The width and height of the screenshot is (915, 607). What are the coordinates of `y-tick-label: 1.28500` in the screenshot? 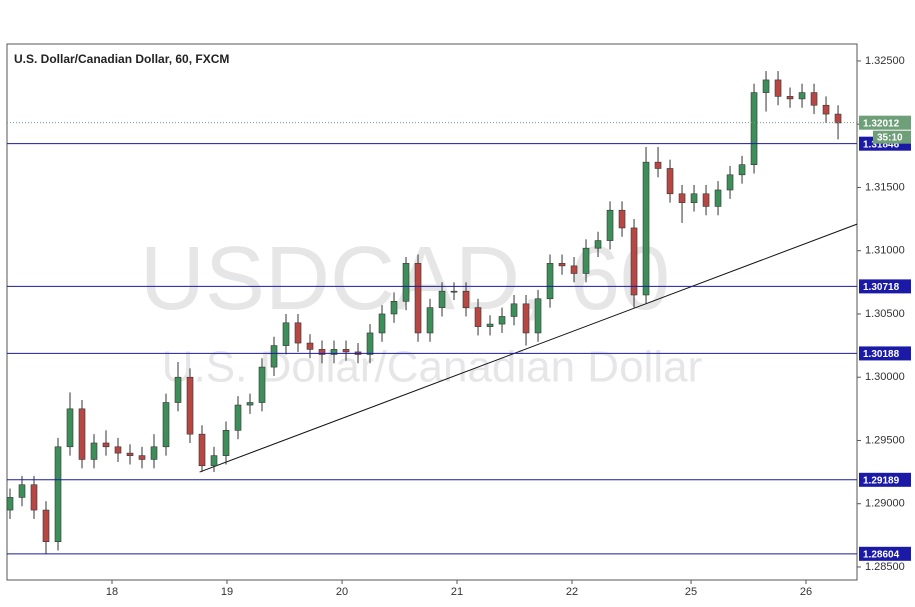 It's located at (885, 567).